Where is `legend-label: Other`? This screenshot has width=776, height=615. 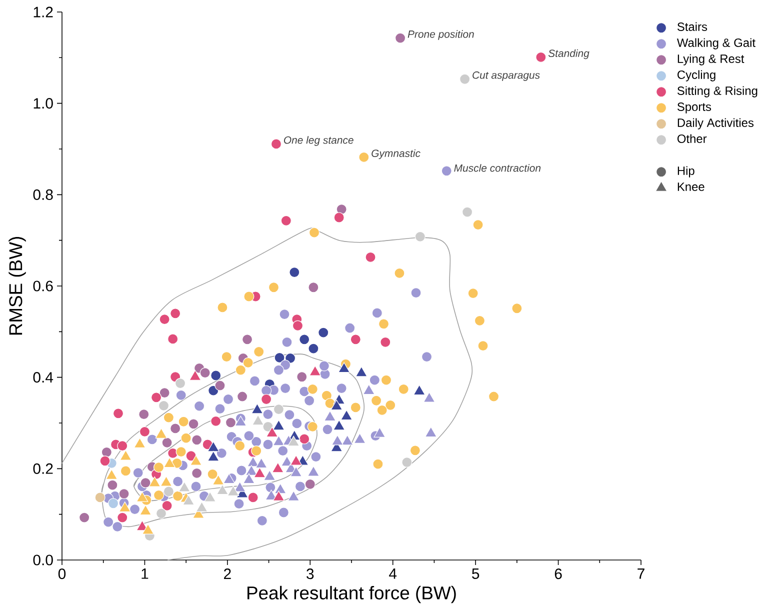
legend-label: Other is located at coordinates (692, 138).